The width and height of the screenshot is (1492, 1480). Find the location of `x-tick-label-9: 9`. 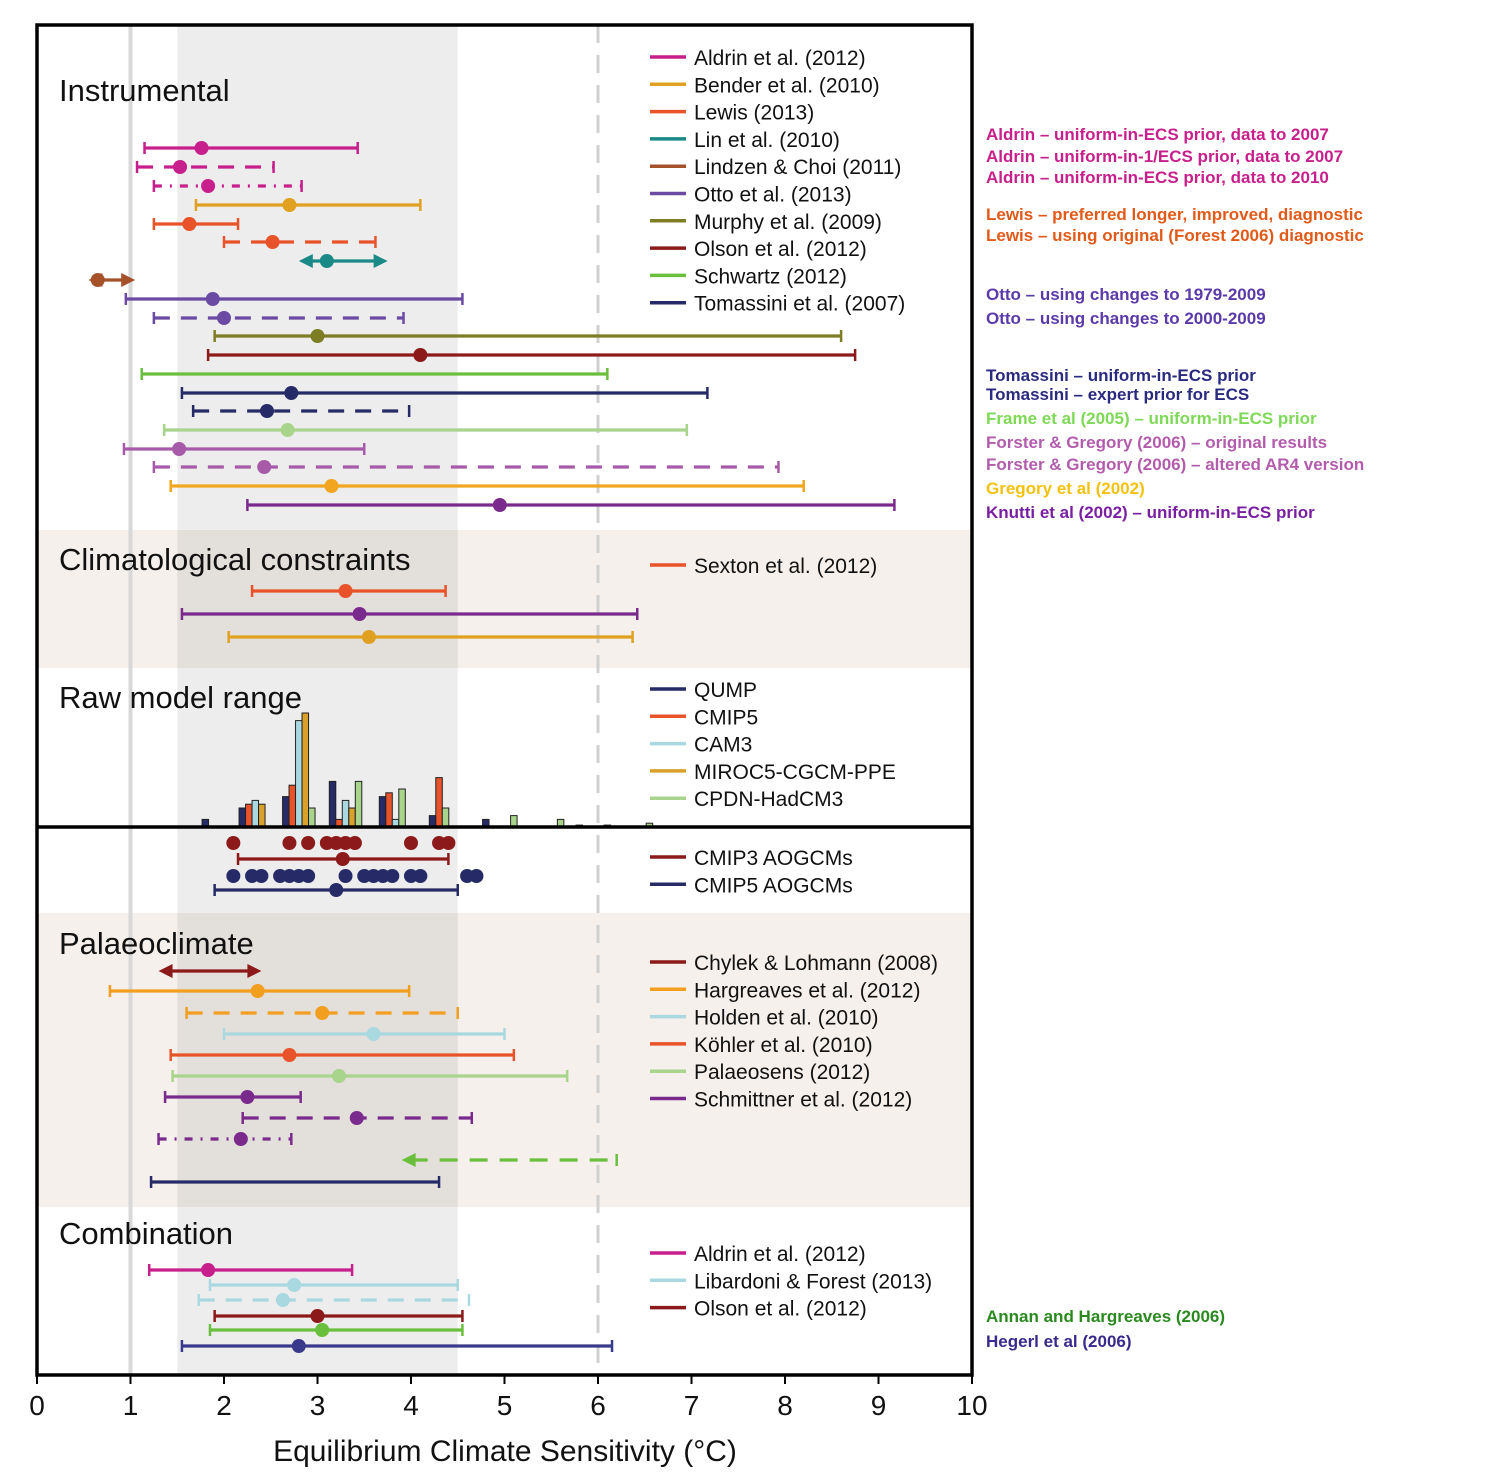

x-tick-label-9: 9 is located at coordinates (879, 1405).